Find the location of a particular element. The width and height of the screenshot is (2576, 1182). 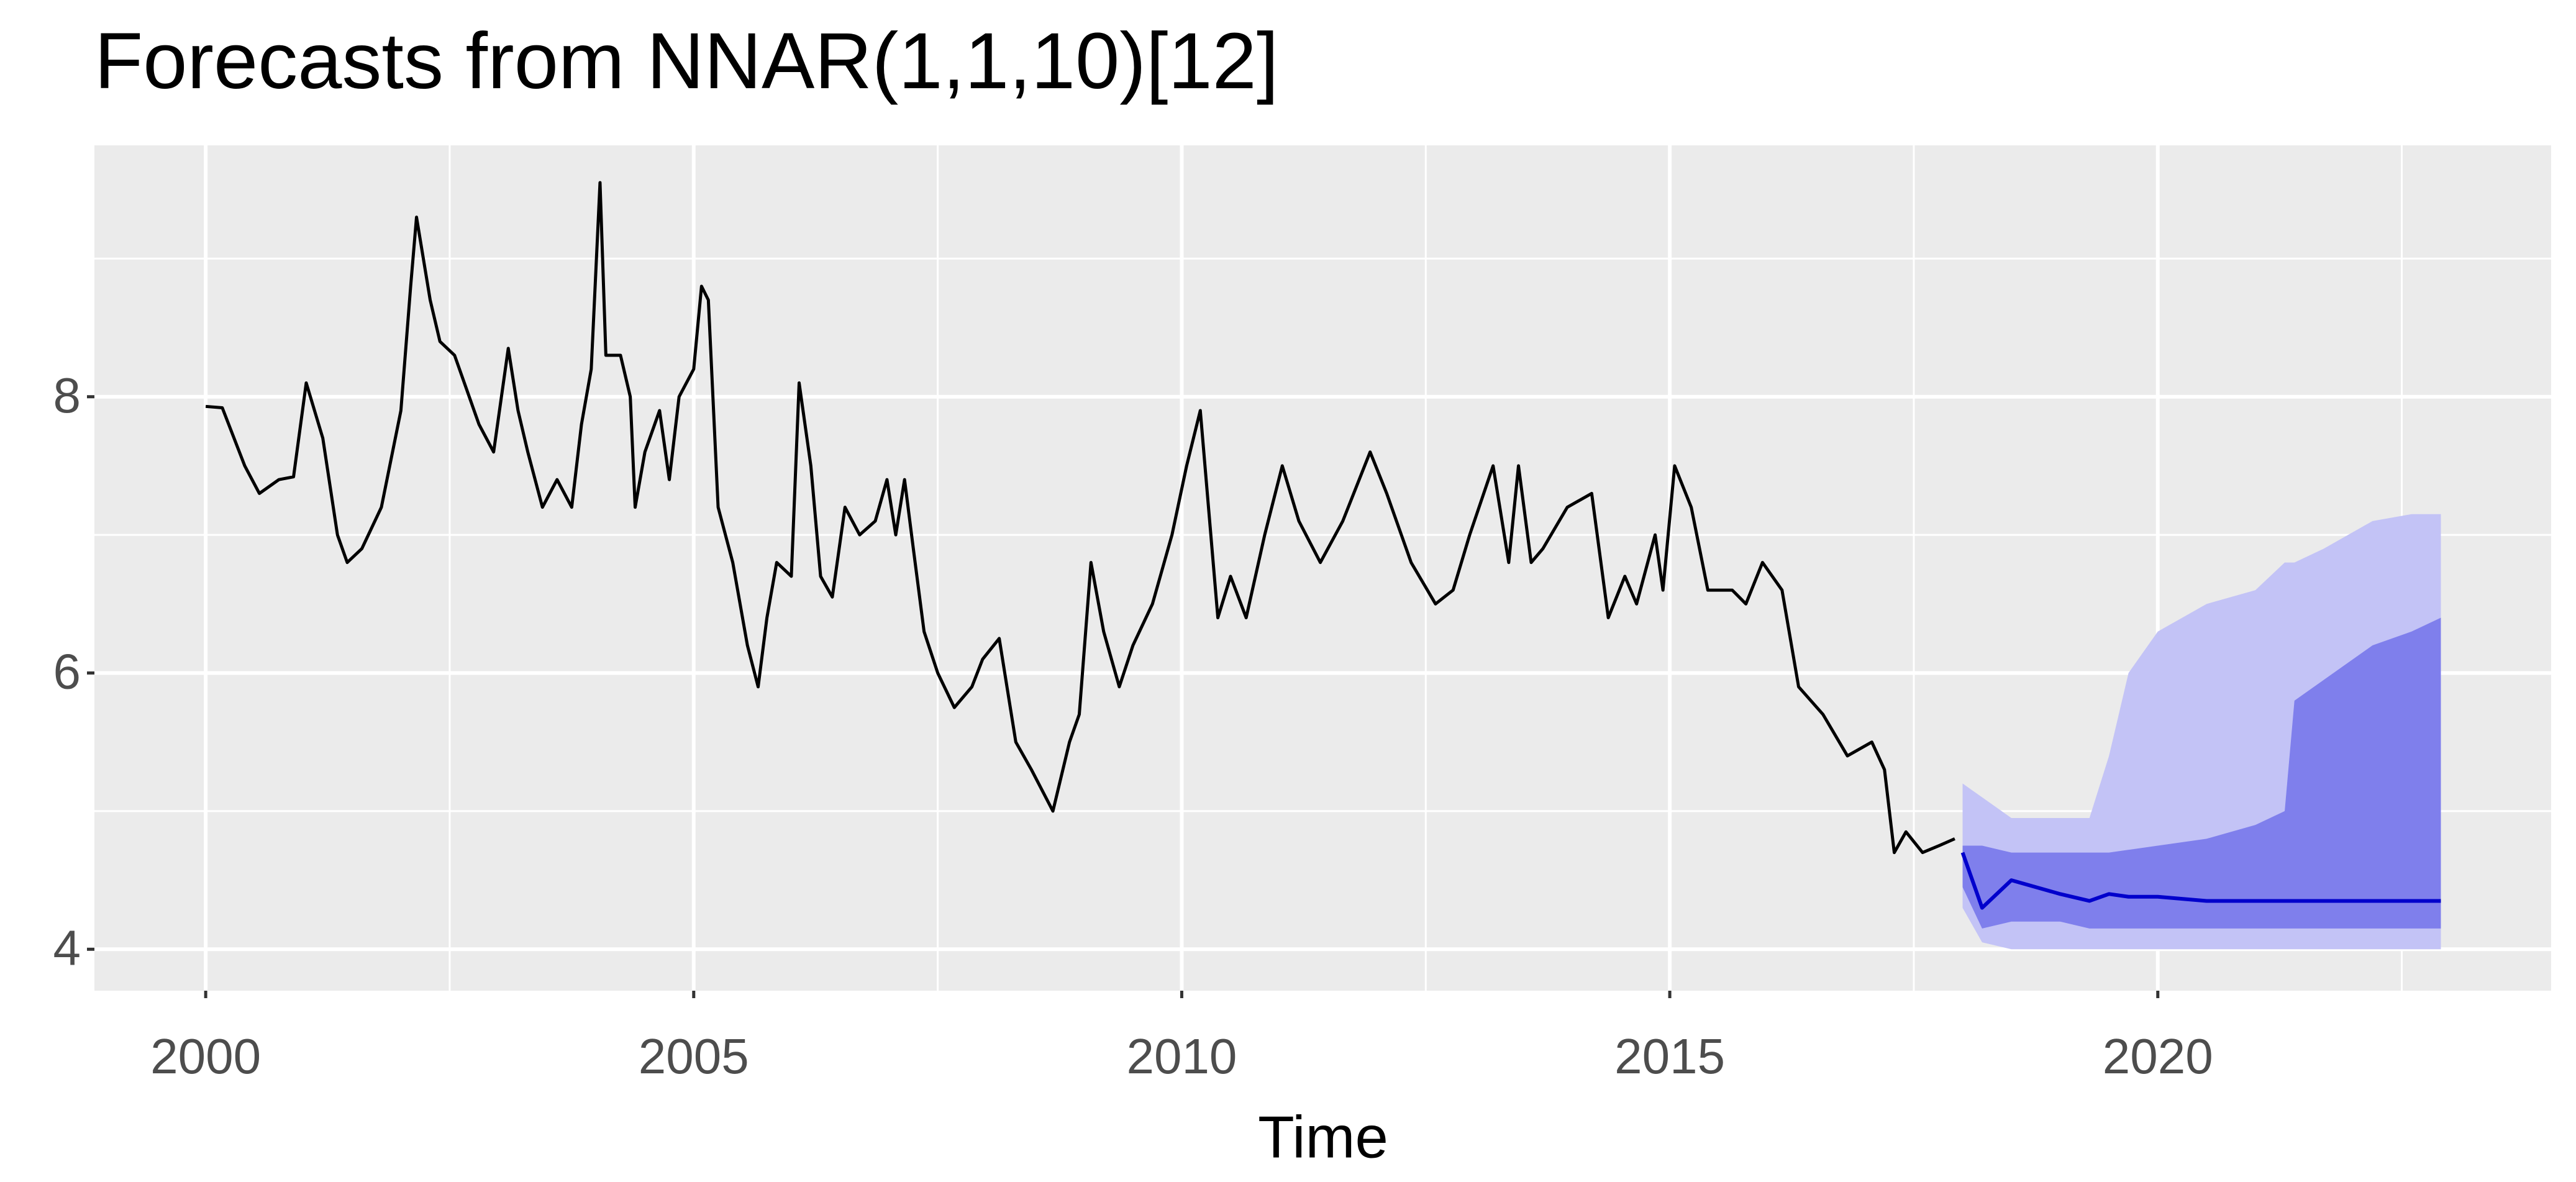

x-tick-label: 2010 is located at coordinates (1181, 1056).